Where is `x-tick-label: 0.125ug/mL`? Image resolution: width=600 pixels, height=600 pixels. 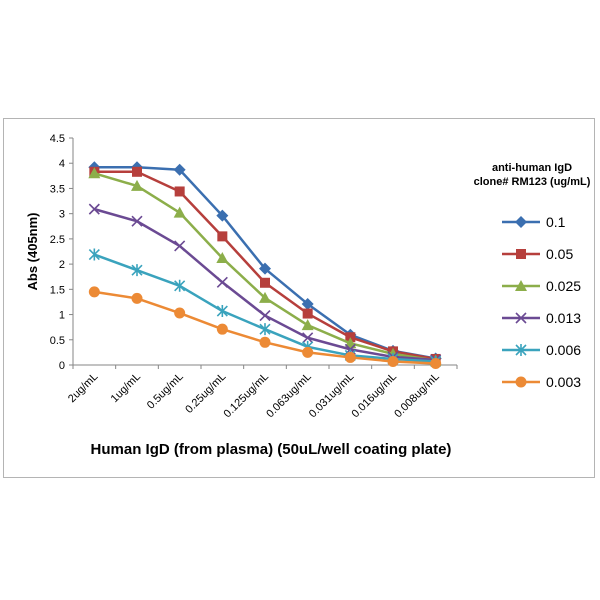 x-tick-label: 0.125ug/mL is located at coordinates (247, 396).